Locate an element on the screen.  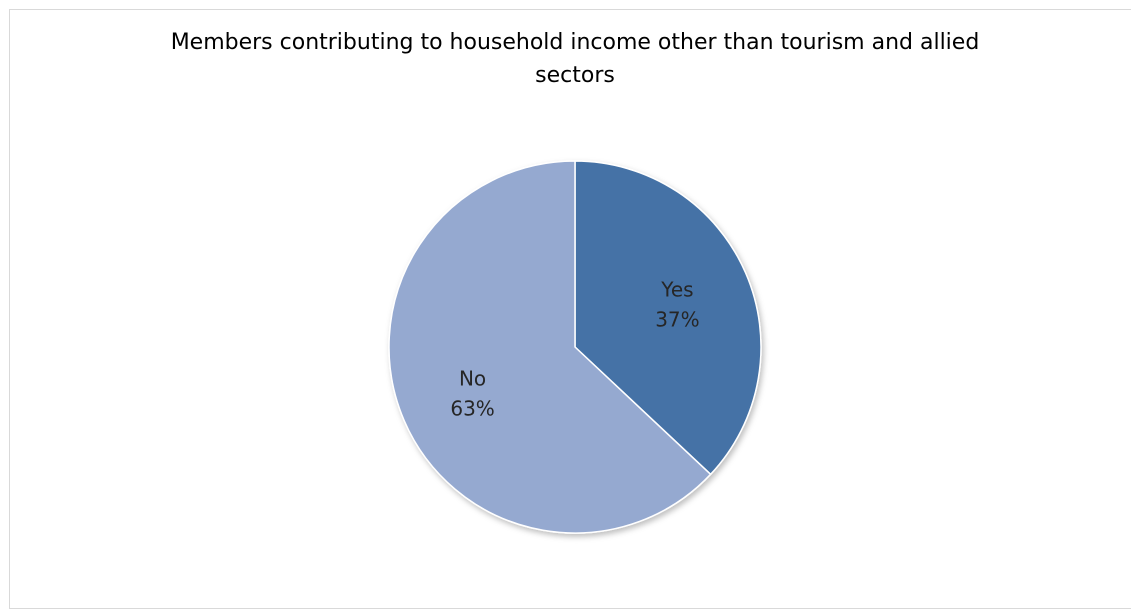
data-label-yes: Yes 37% is located at coordinates (677, 305).